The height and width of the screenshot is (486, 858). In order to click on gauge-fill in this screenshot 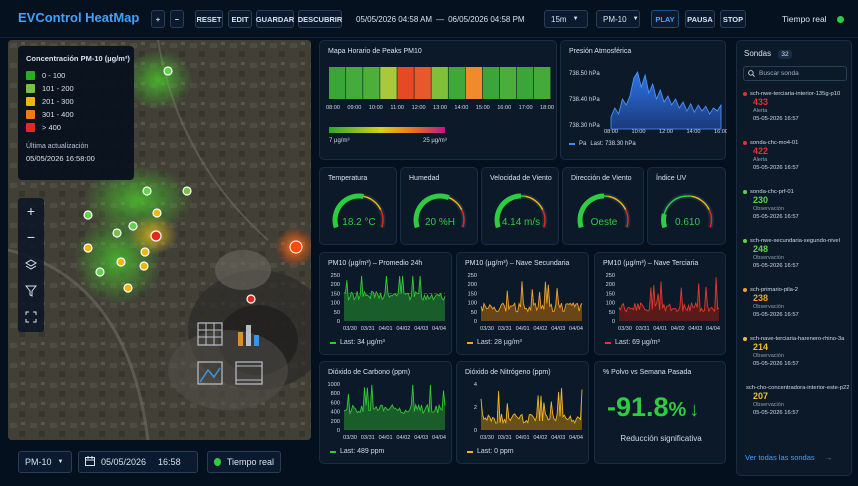, I will do `click(431, 211)`.